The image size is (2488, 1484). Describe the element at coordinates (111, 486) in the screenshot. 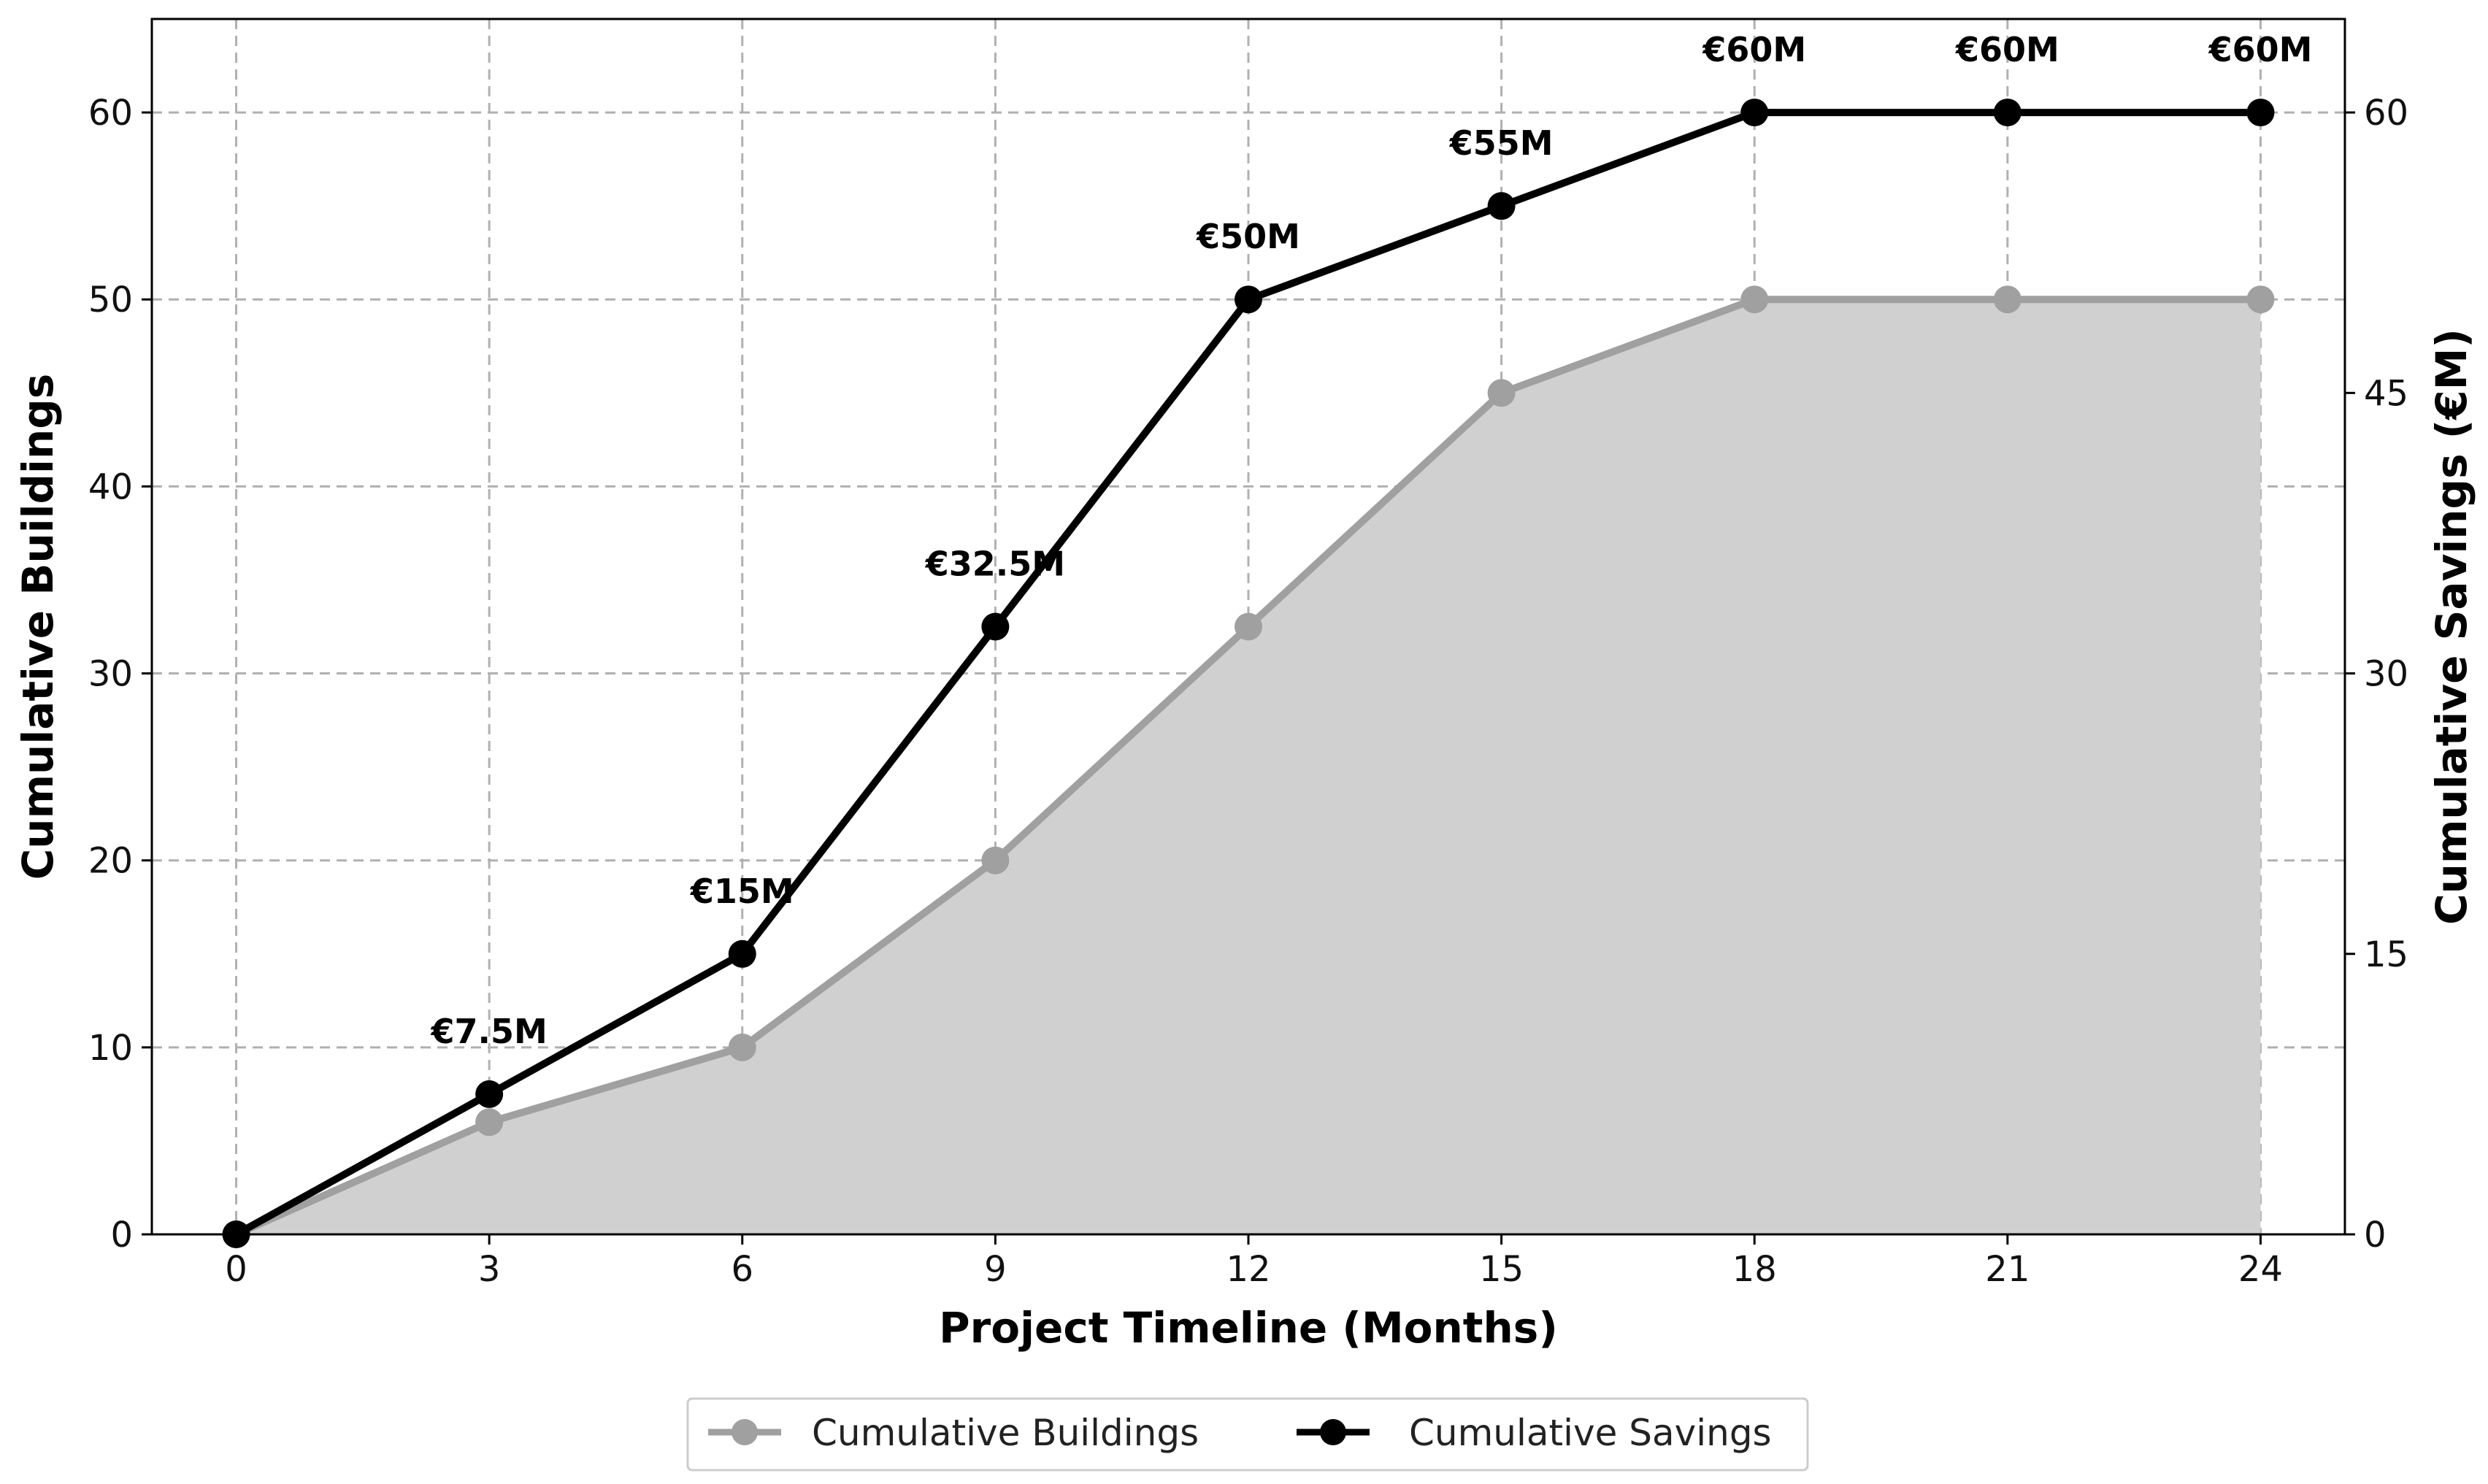

I see `left-y-tick-label: 40` at that location.